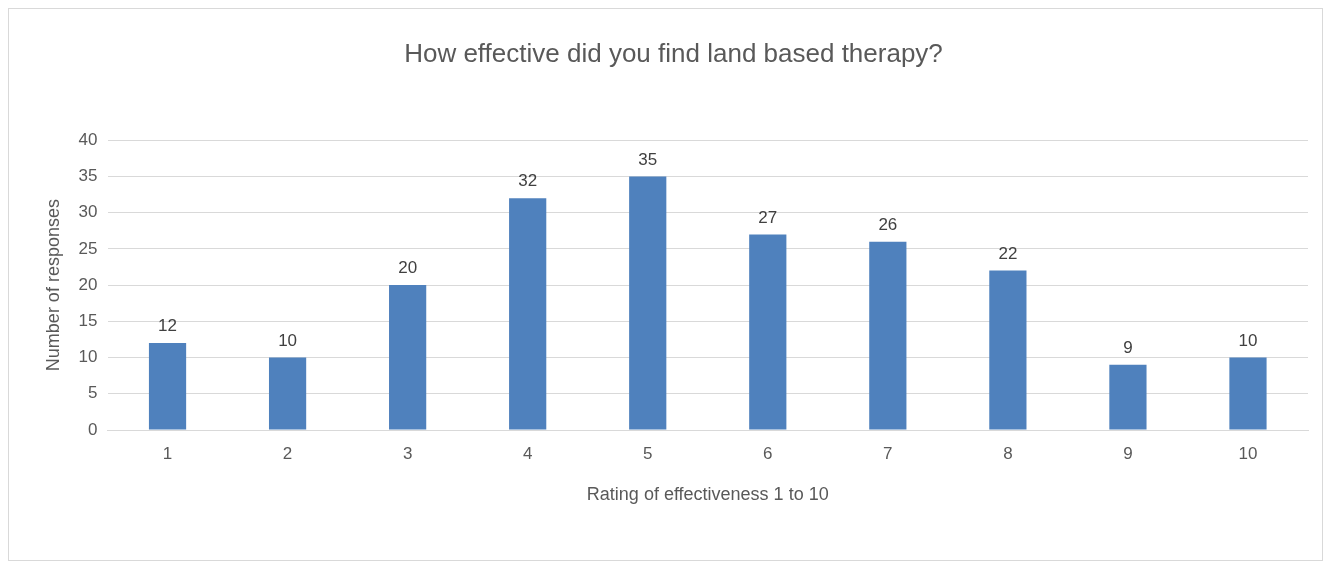 The height and width of the screenshot is (569, 1331). What do you see at coordinates (93, 429) in the screenshot?
I see `y-tick-label: 0` at bounding box center [93, 429].